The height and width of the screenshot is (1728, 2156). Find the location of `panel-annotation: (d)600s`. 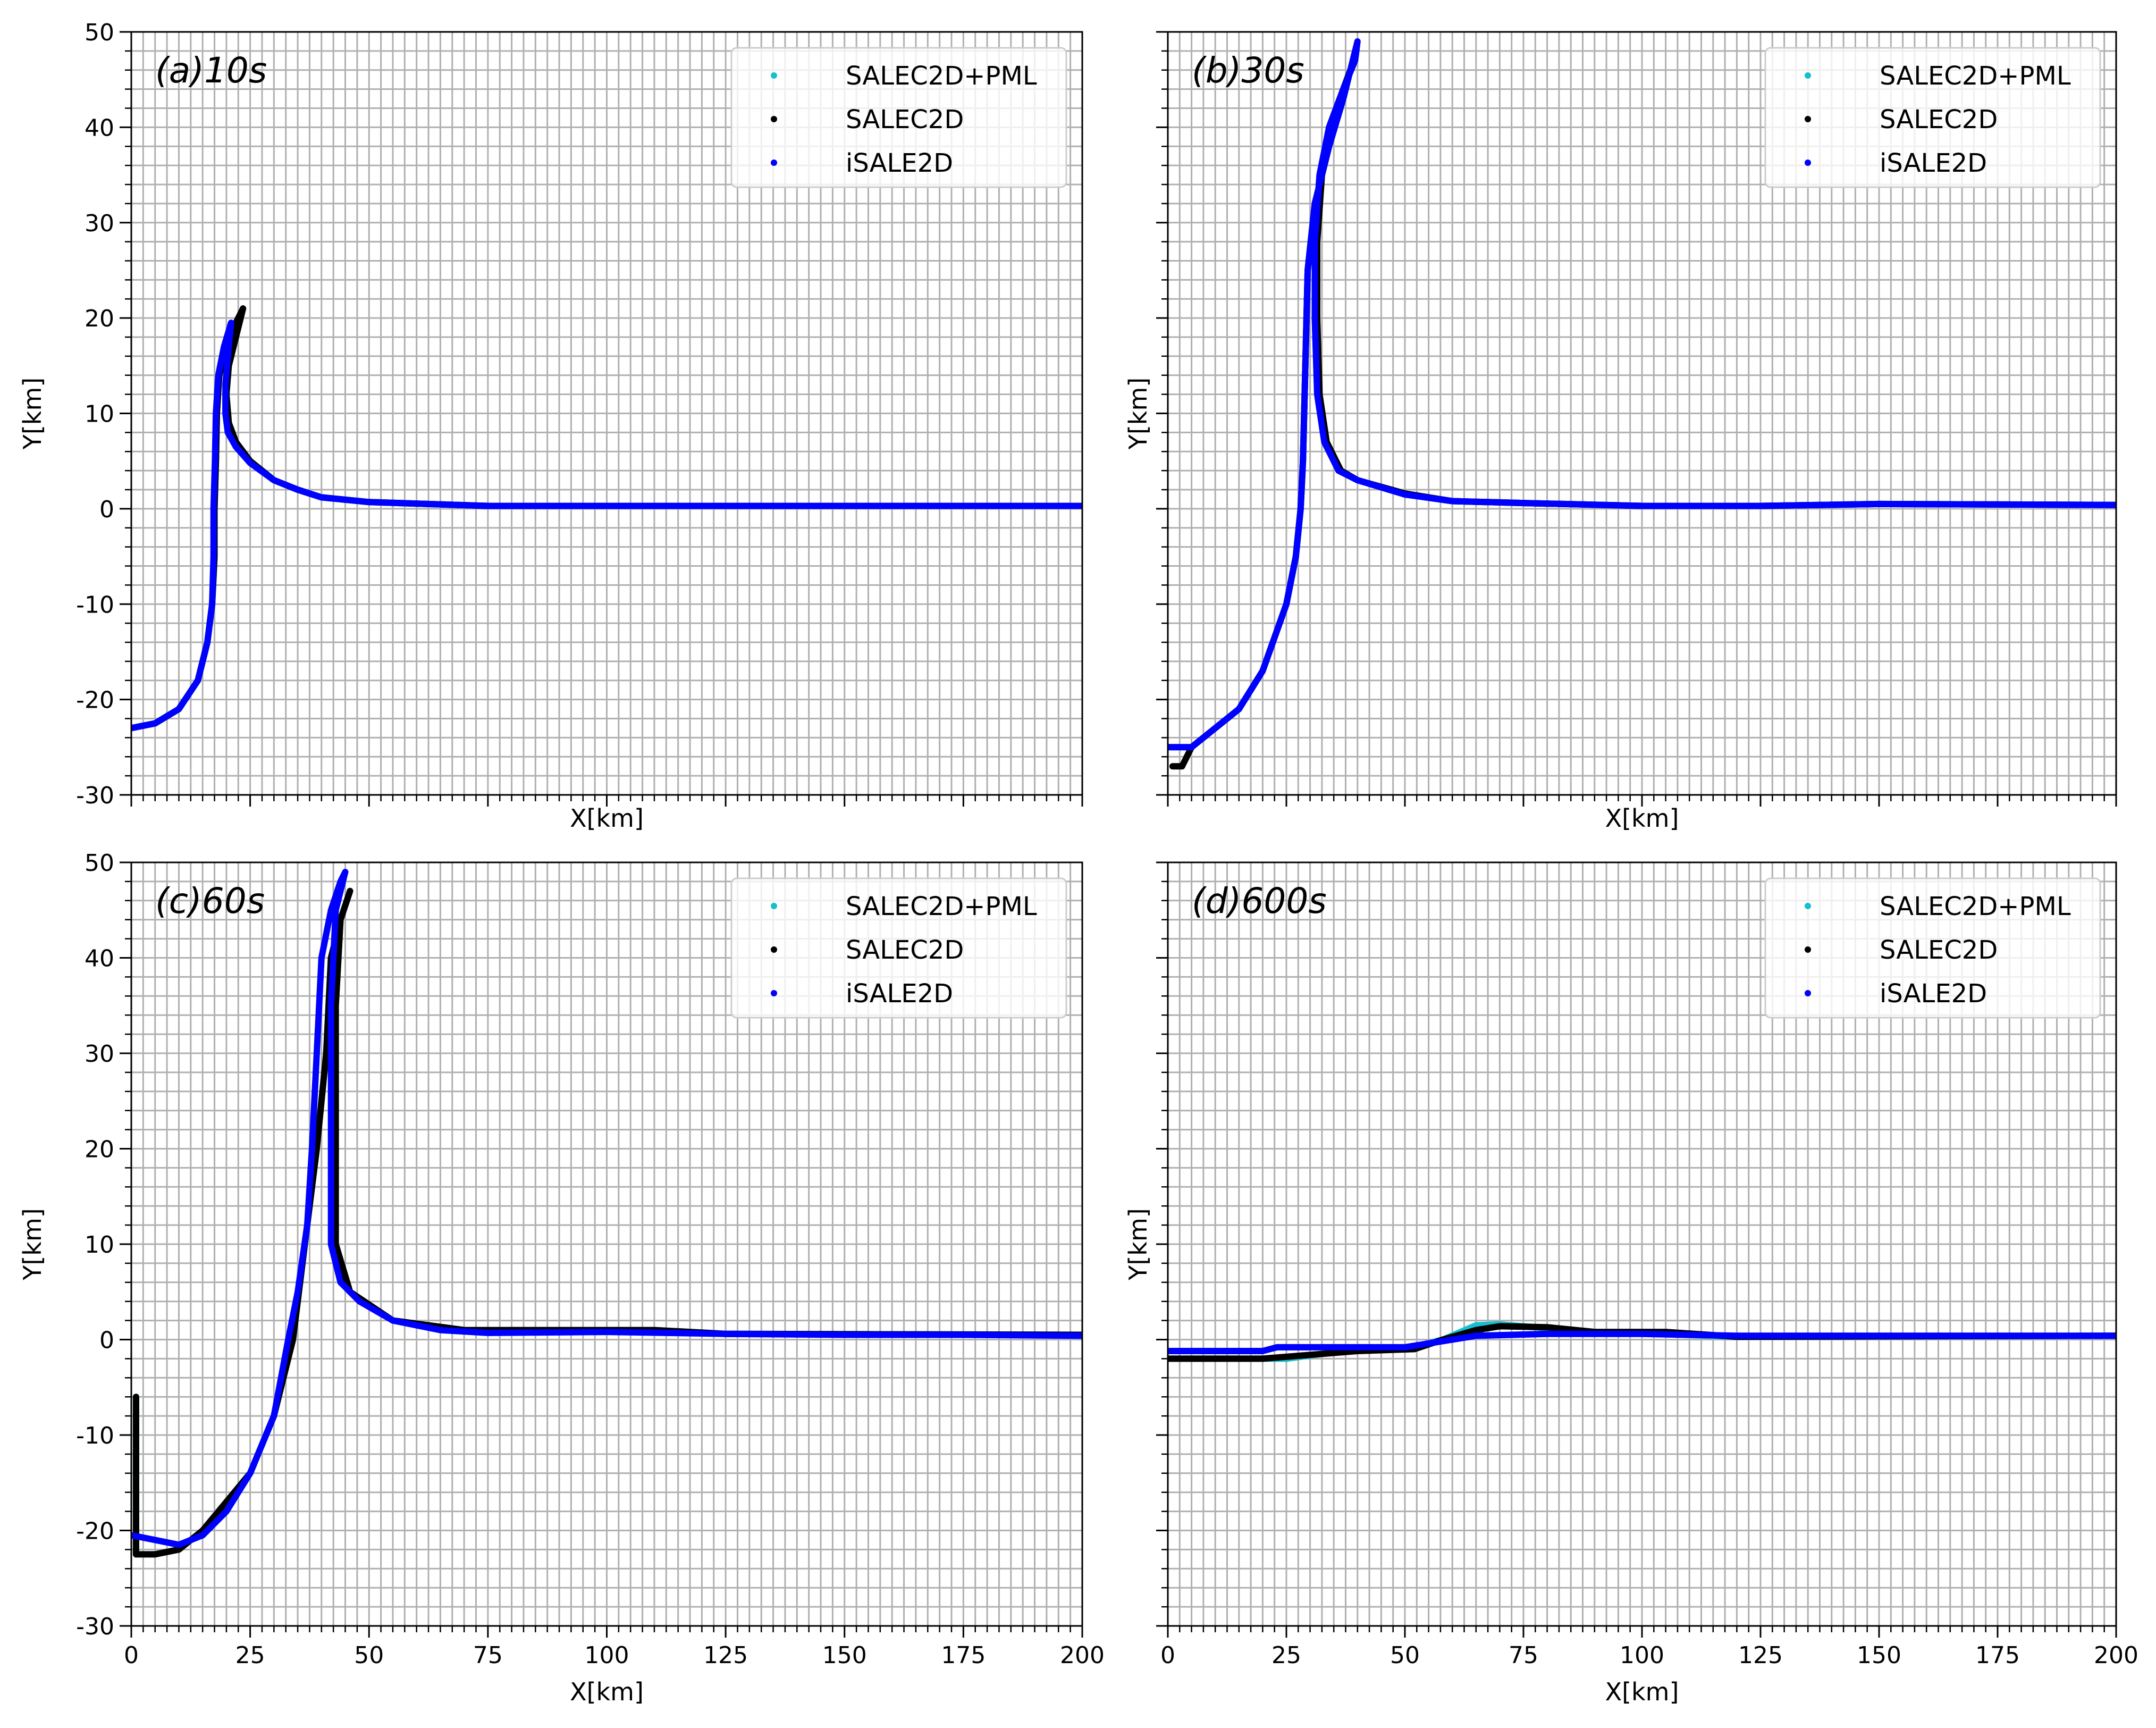

panel-annotation: (d)600s is located at coordinates (1259, 900).